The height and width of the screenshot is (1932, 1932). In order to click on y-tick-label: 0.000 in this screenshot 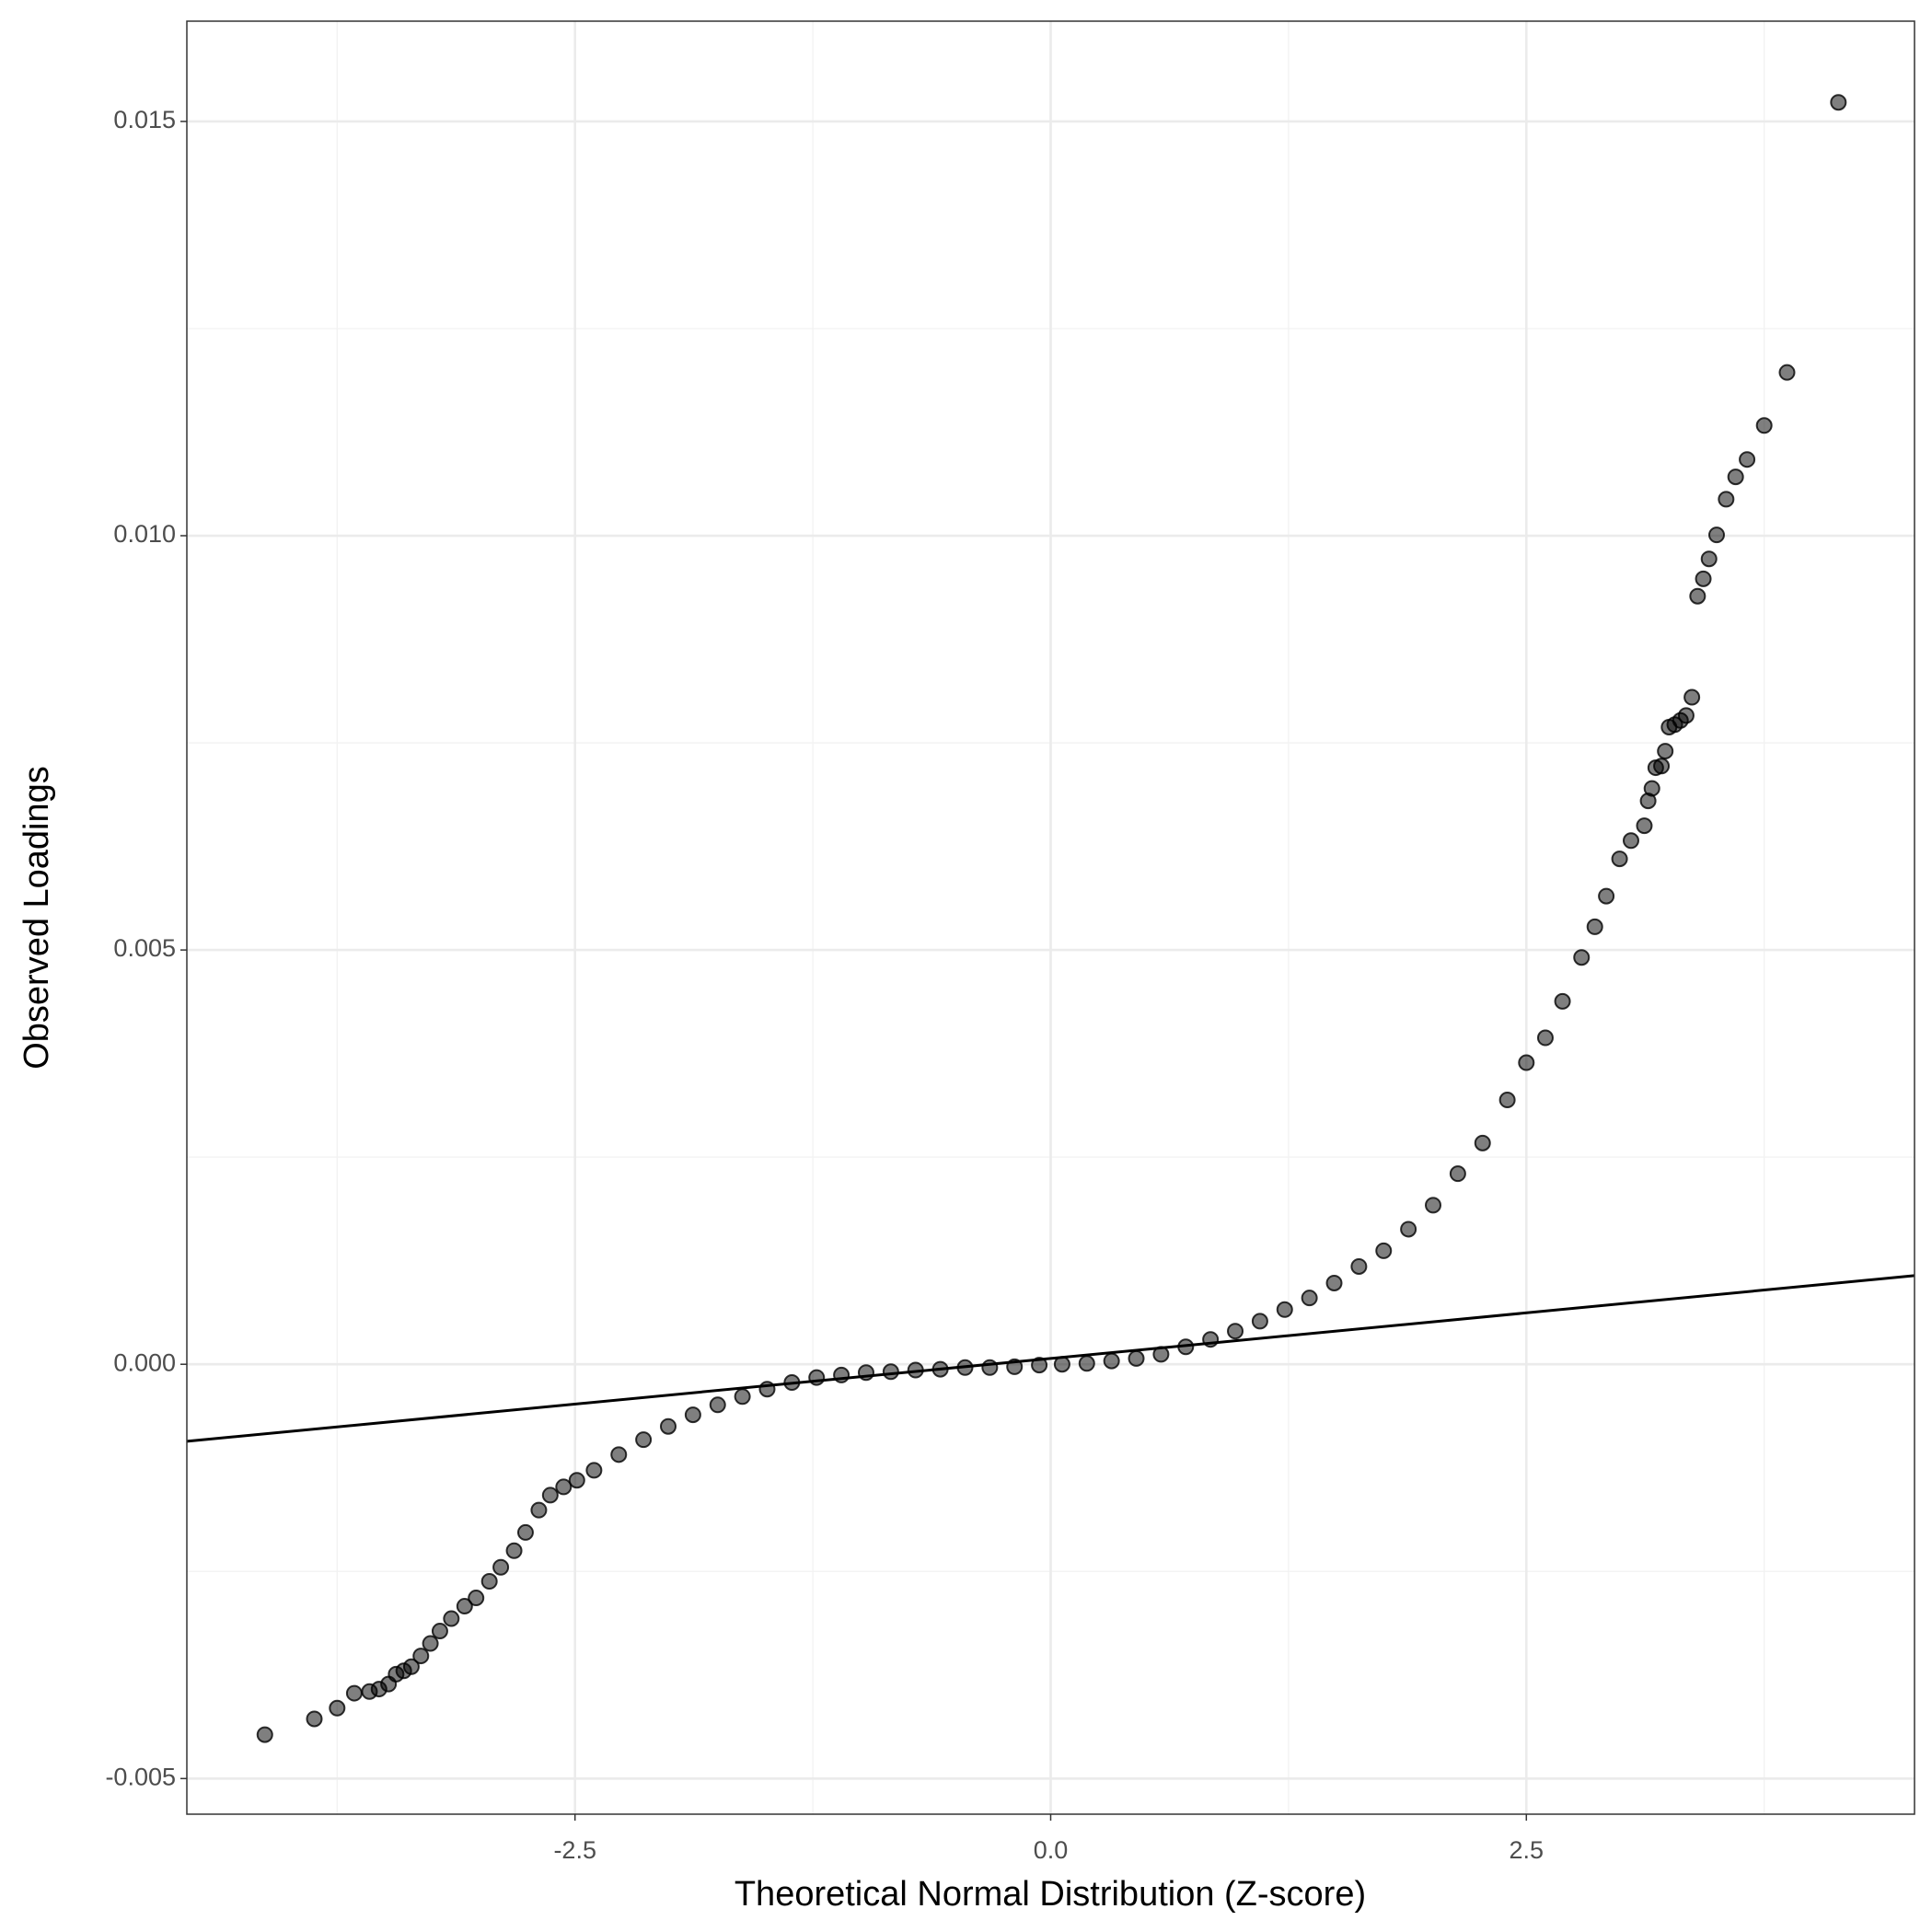, I will do `click(145, 1362)`.